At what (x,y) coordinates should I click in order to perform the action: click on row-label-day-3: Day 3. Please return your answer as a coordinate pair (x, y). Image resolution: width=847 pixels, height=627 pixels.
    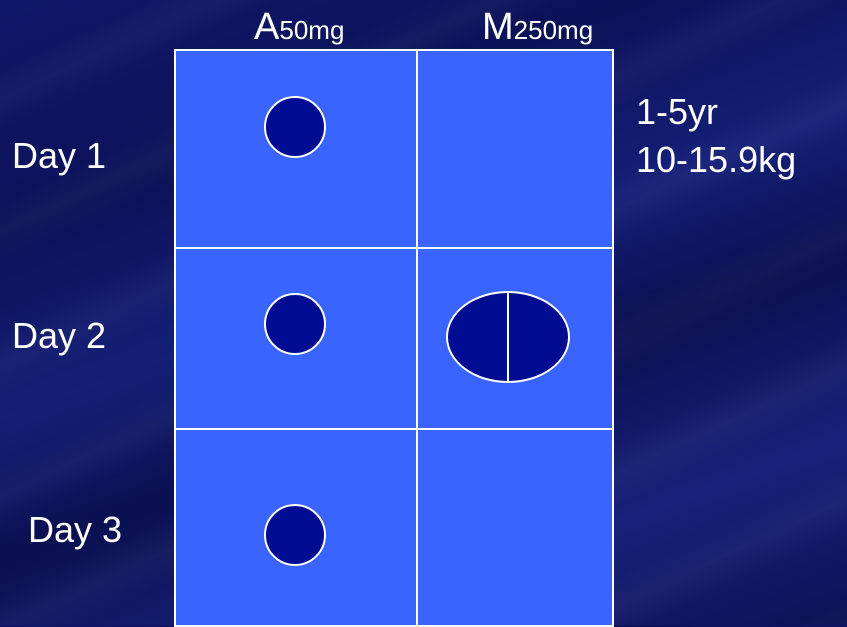
    Looking at the image, I should click on (75, 529).